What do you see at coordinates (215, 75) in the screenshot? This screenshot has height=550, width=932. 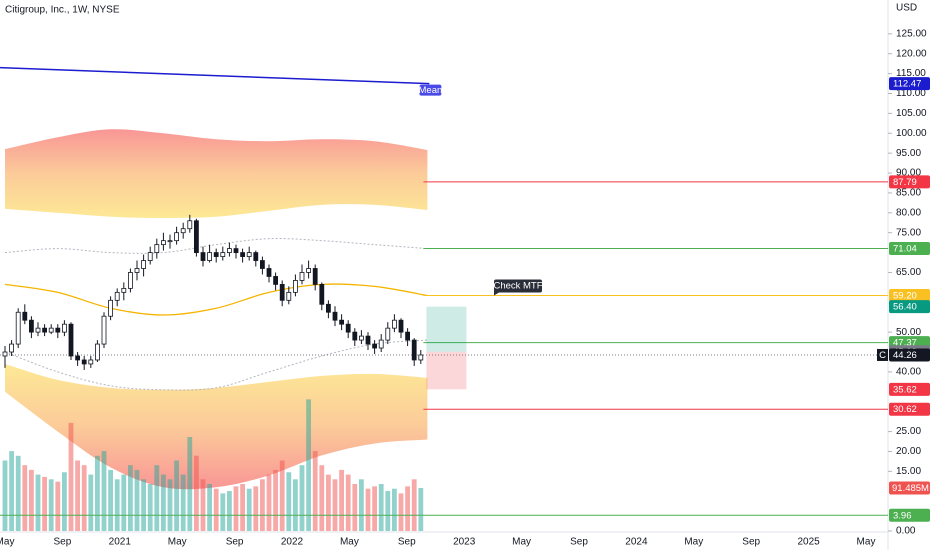 I see `mean-line` at bounding box center [215, 75].